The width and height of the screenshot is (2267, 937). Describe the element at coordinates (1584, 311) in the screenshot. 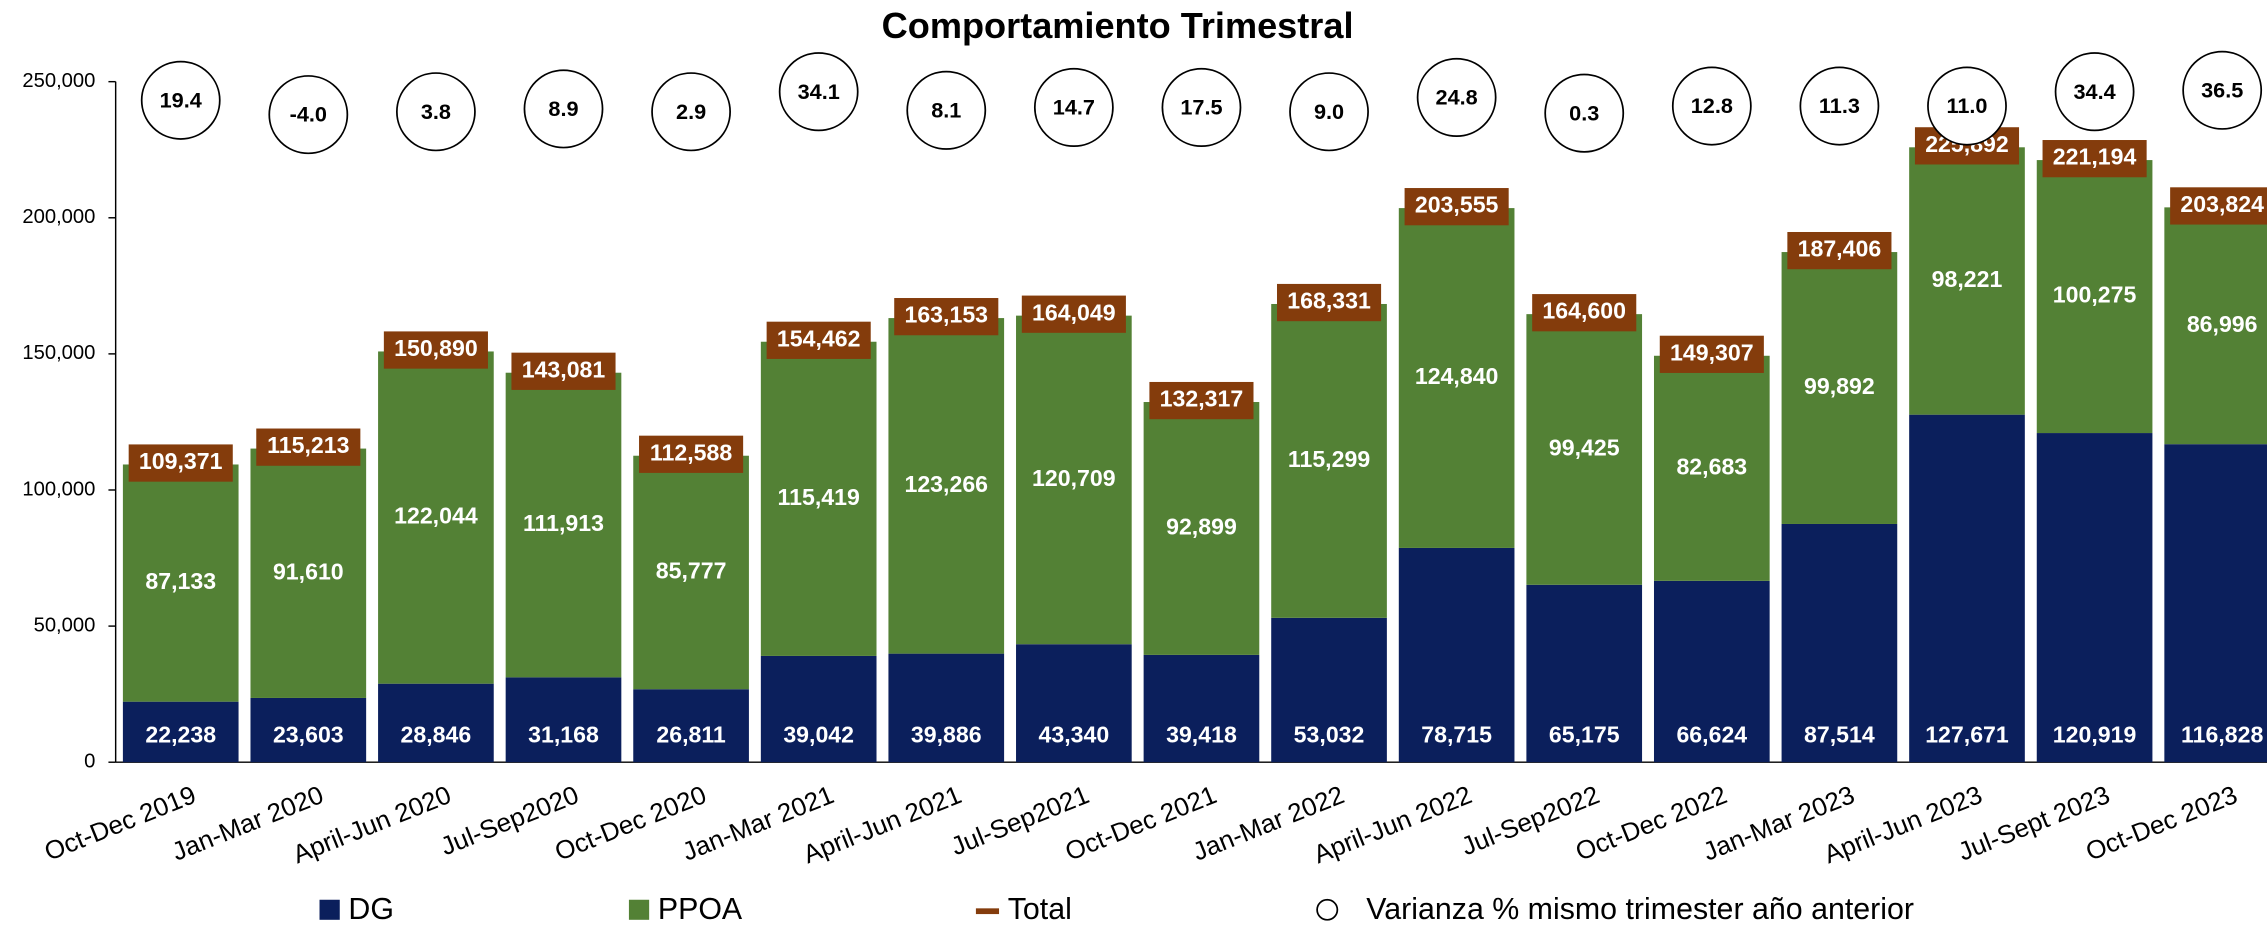

I see `total-label: 164,600` at that location.